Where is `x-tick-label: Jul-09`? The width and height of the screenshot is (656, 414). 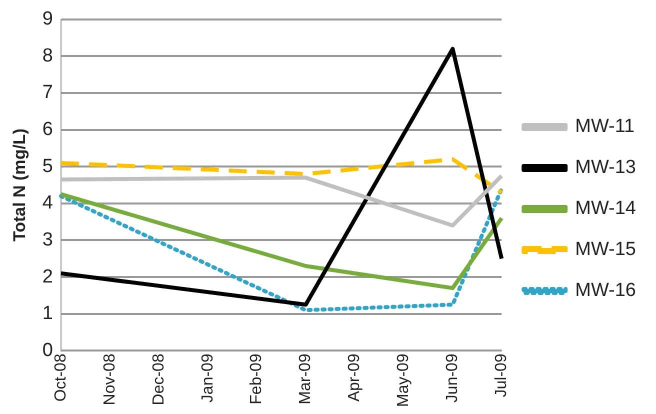
x-tick-label: Jul-09 is located at coordinates (501, 376).